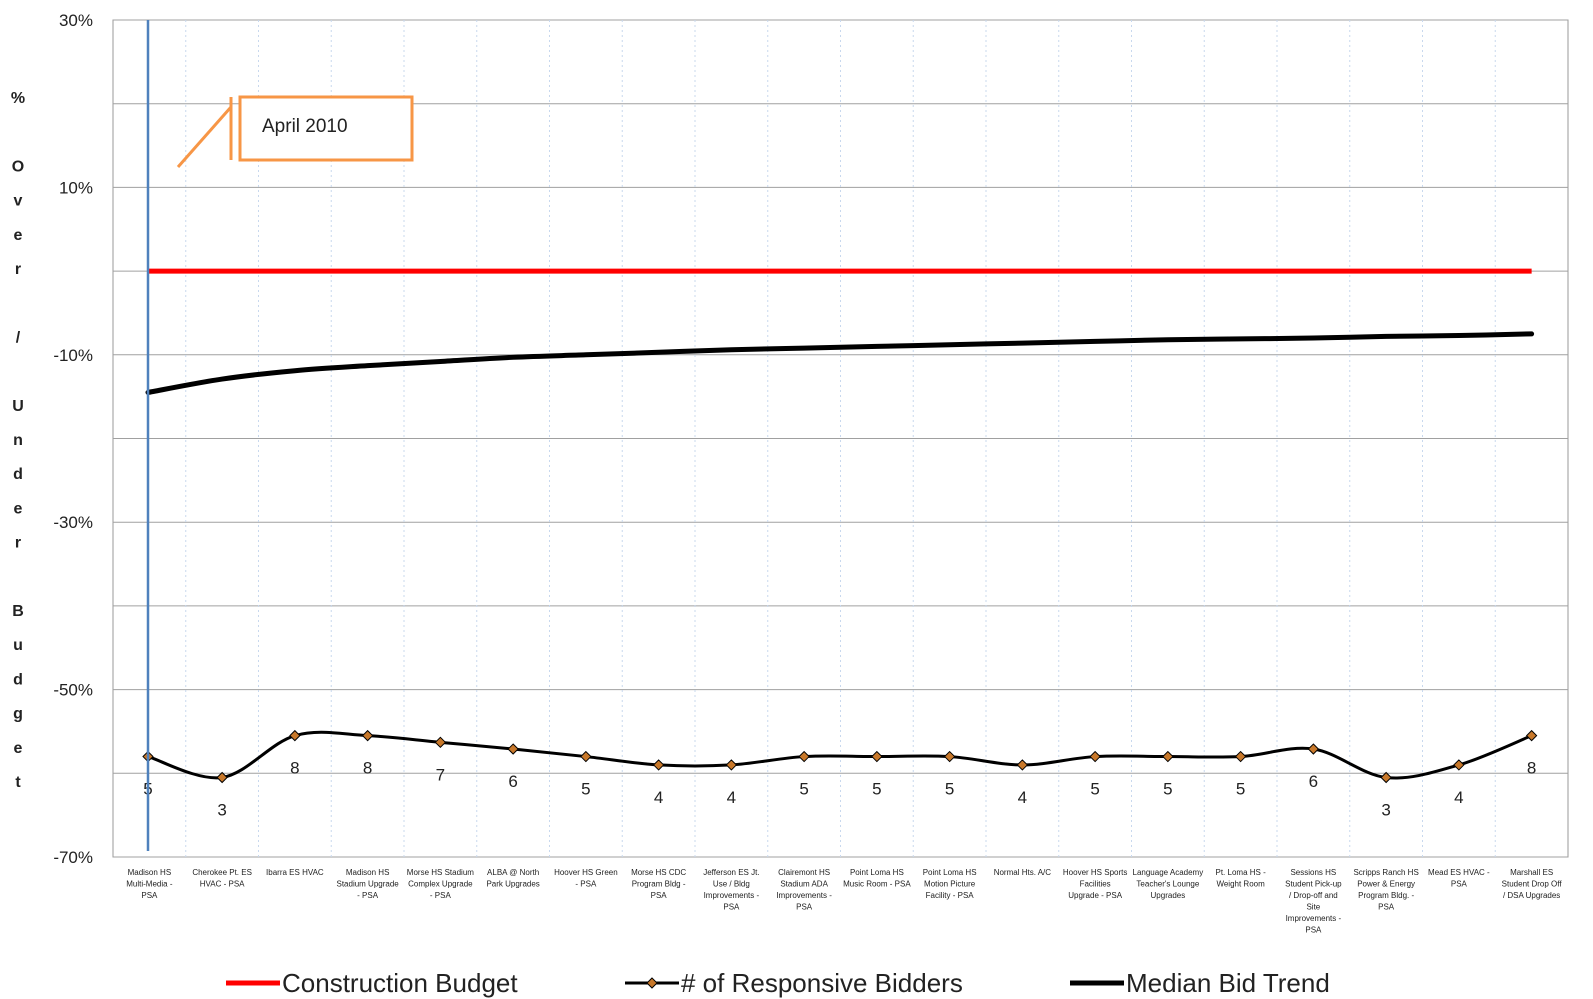 The width and height of the screenshot is (1593, 999). I want to click on y-tick-label: -30%, so click(73, 522).